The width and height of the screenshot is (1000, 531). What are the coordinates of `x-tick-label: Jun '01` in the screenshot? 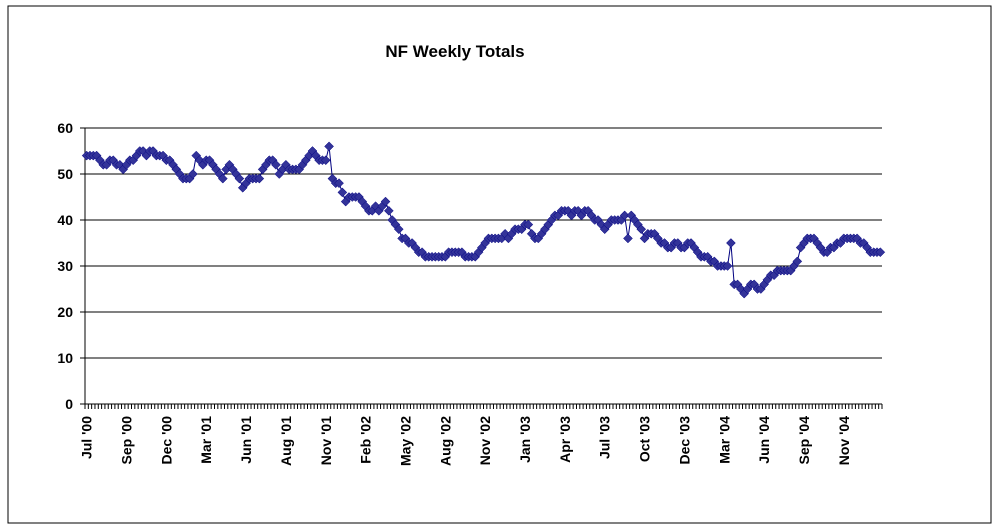 It's located at (246, 440).